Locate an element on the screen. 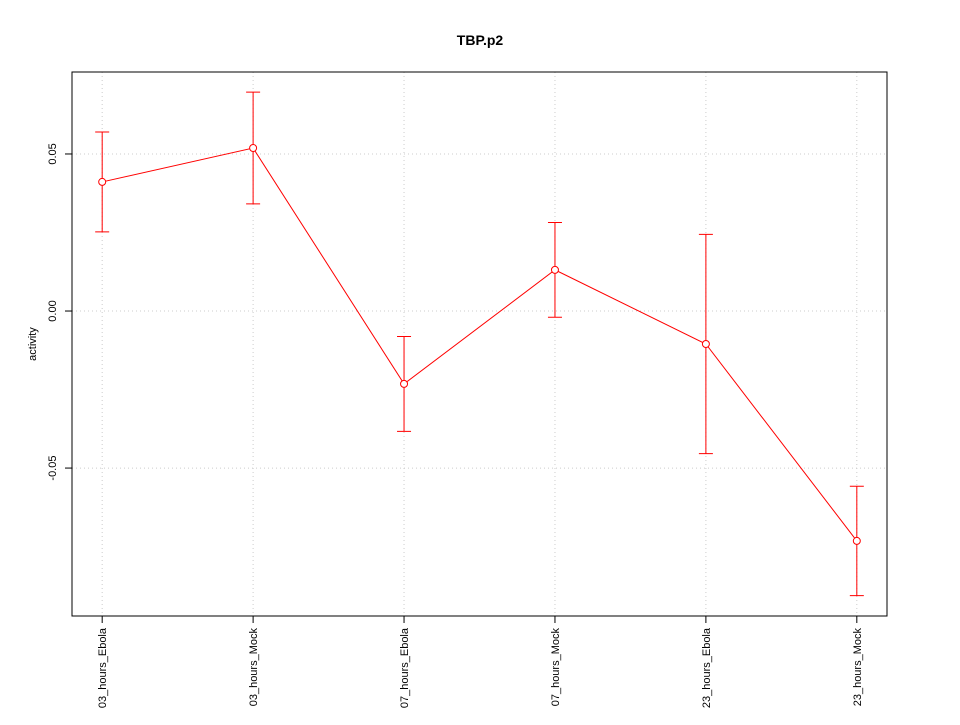 Image resolution: width=960 pixels, height=725 pixels. chart-title: TBP.p2 is located at coordinates (480, 40).